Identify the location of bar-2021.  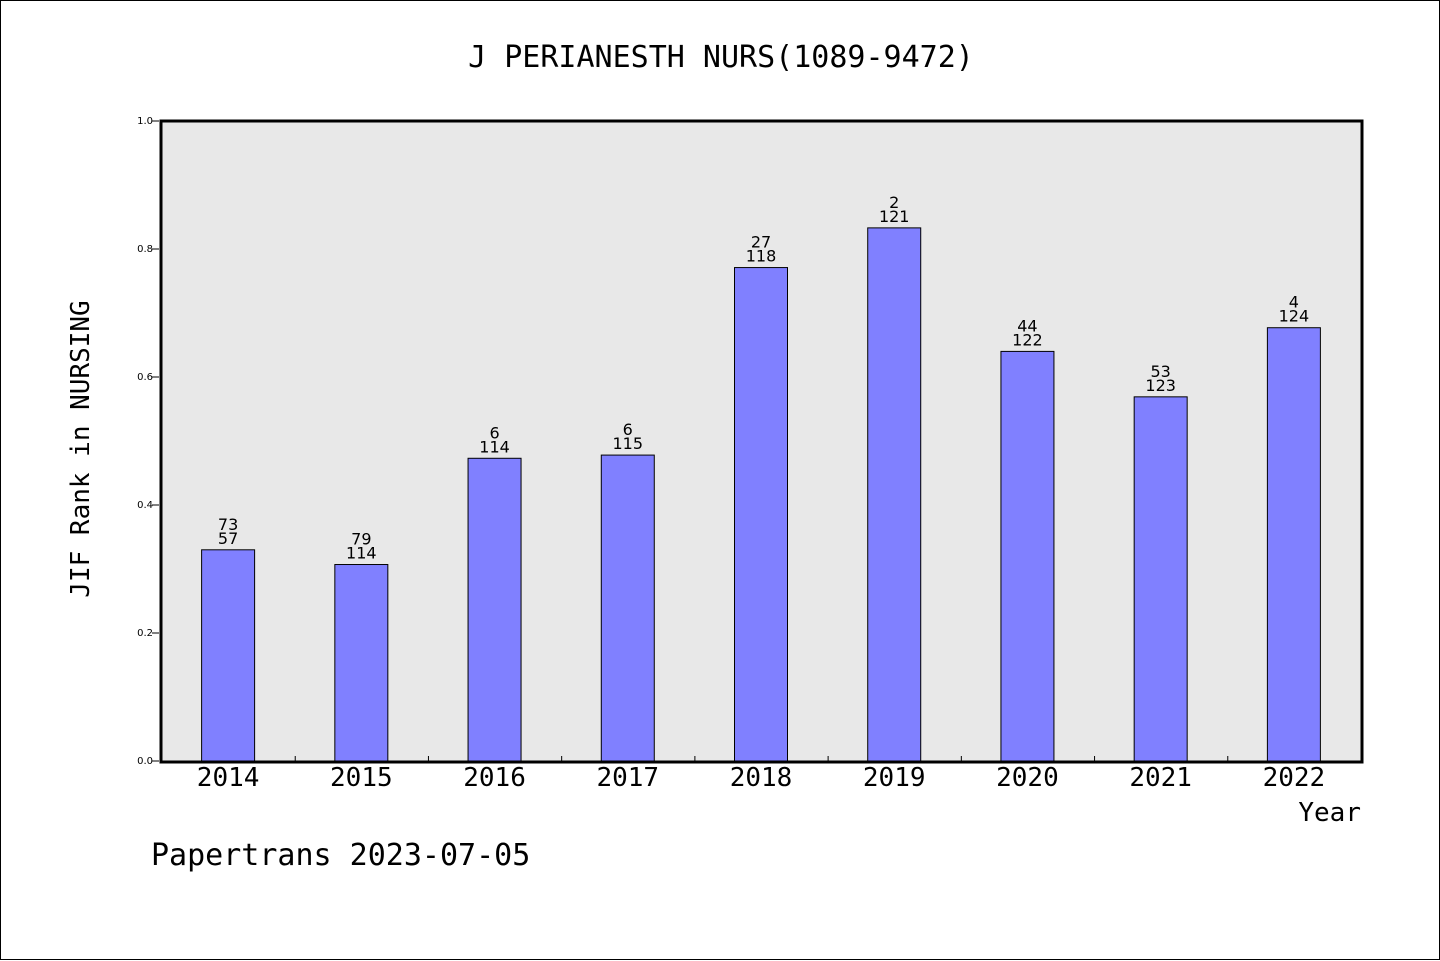
(1160, 579).